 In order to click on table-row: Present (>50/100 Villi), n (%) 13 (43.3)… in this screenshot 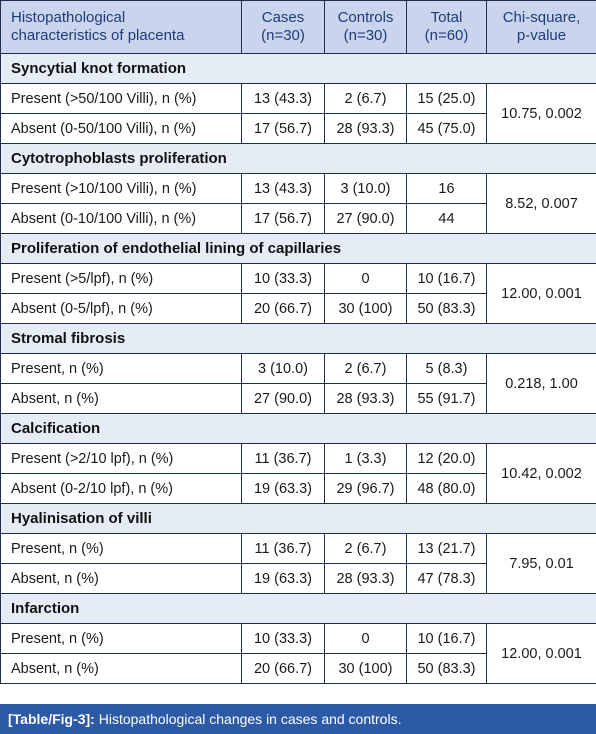, I will do `click(298, 113)`.